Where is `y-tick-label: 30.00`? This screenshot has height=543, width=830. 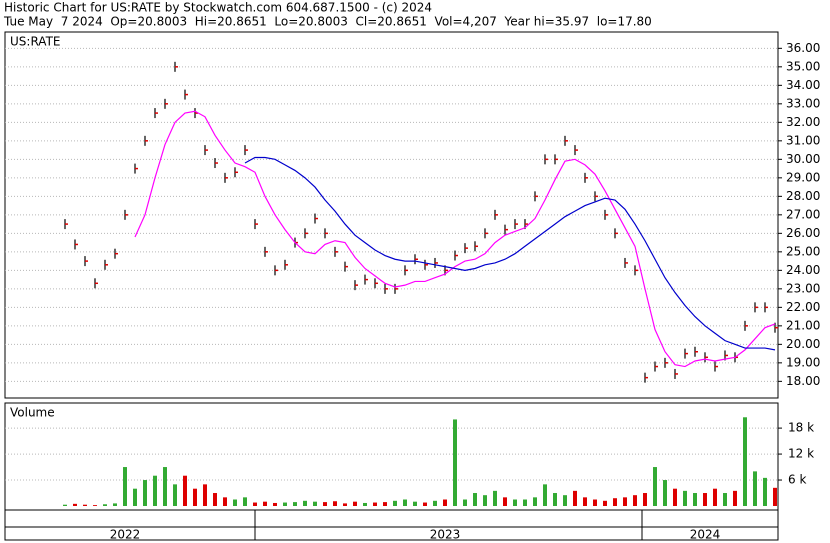
y-tick-label: 30.00 is located at coordinates (803, 159).